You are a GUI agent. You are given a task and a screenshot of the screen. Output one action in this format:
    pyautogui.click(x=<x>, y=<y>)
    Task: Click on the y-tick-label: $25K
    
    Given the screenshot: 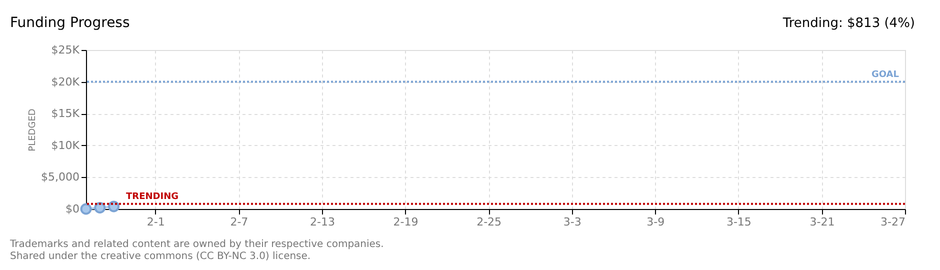 What is the action you would take?
    pyautogui.click(x=65, y=50)
    